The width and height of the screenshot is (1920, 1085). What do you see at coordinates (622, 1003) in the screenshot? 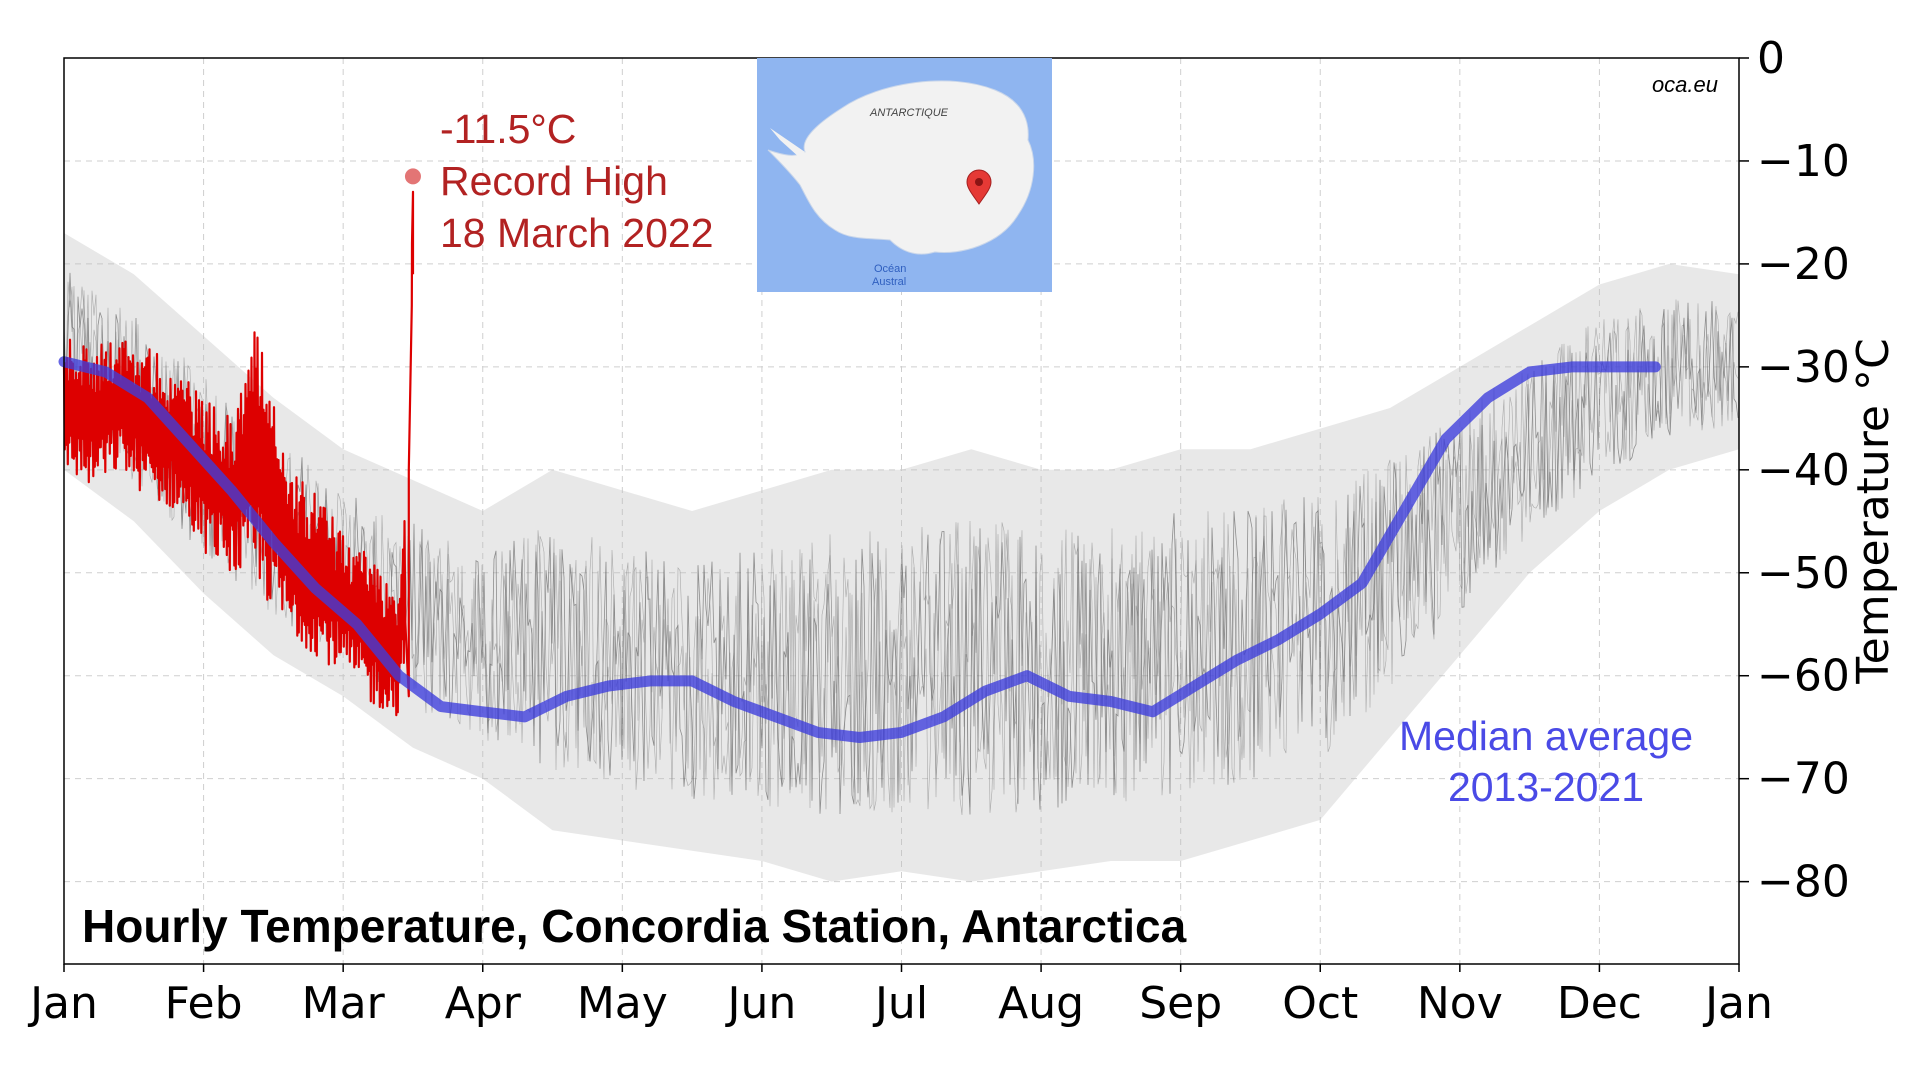
I see `x-tick-label: May` at bounding box center [622, 1003].